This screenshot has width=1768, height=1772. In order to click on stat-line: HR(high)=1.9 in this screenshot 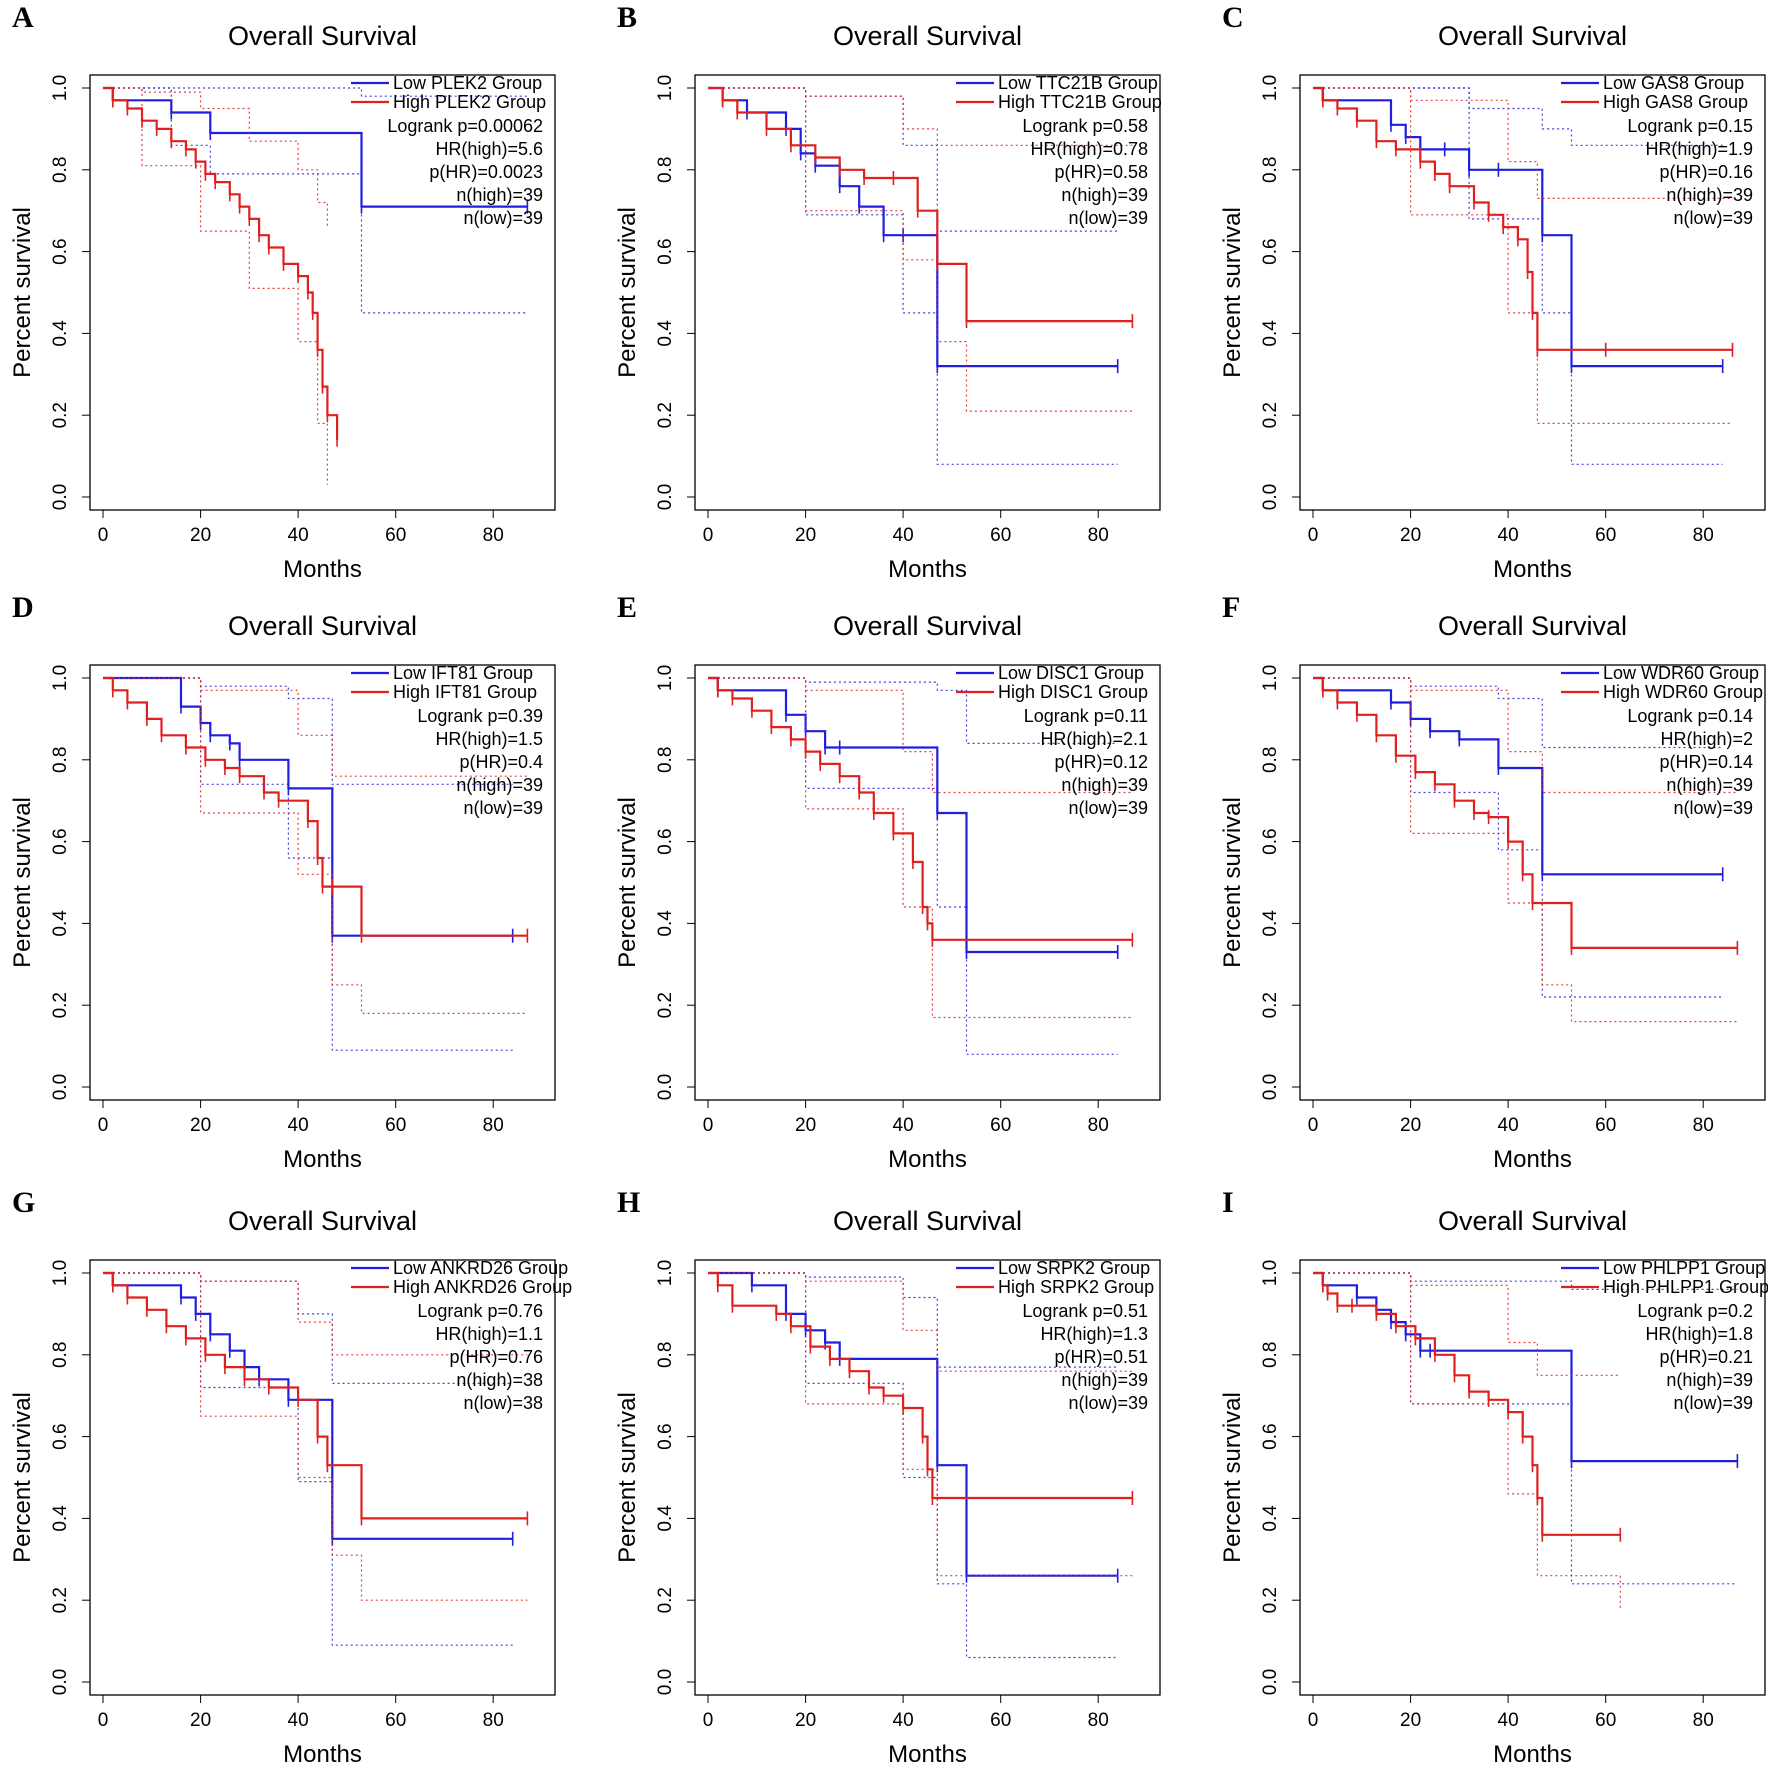, I will do `click(1699, 149)`.